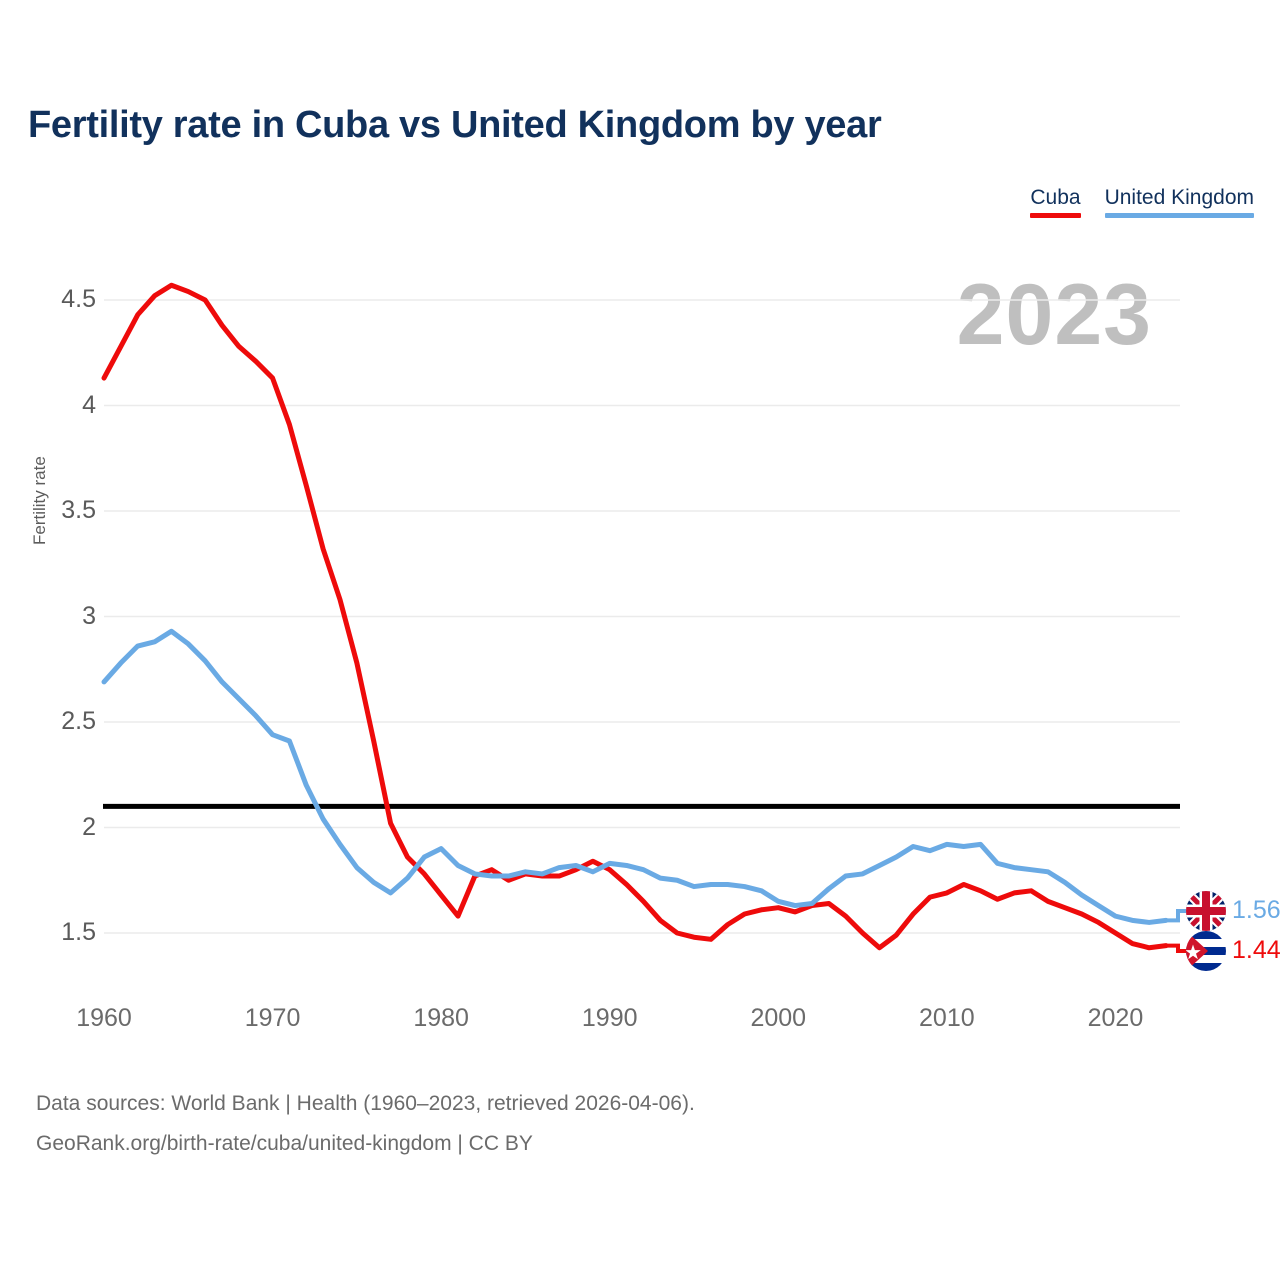  I want to click on end-value-united-kingdom: 1.56, so click(1256, 910).